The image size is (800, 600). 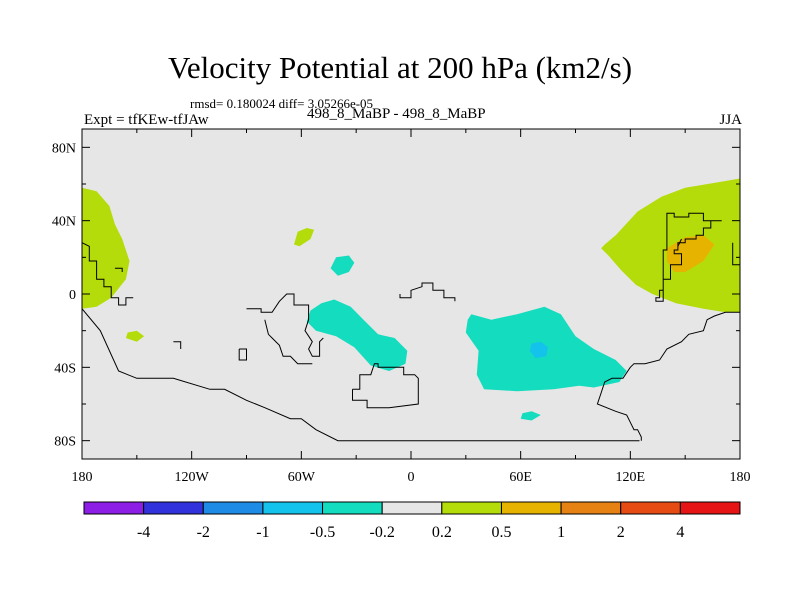 I want to click on colorbar-label: -0.5, so click(x=322, y=532).